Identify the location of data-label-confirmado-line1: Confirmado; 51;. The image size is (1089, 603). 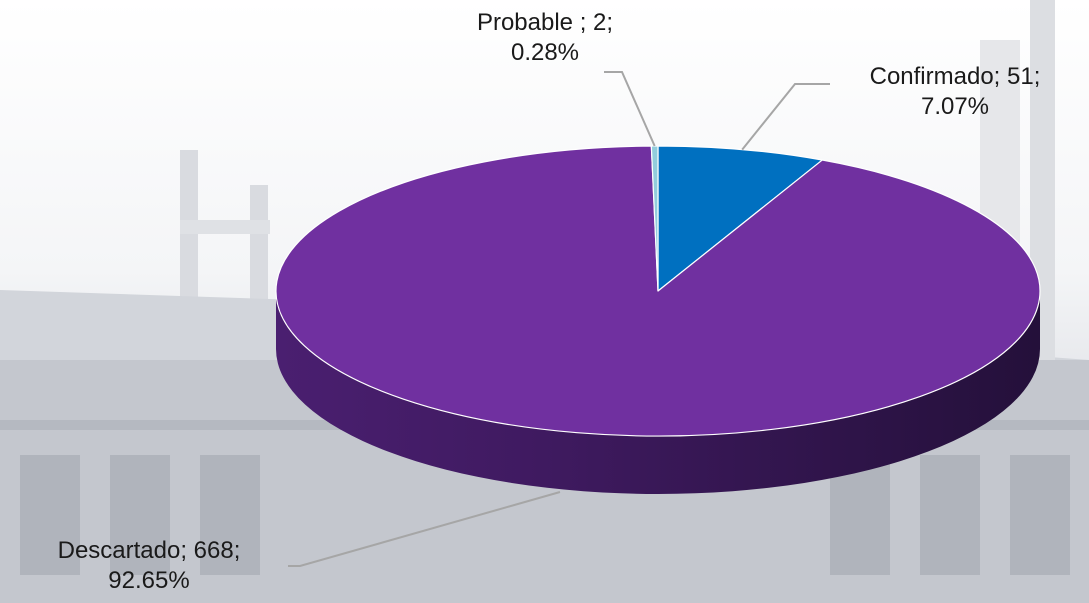
(955, 76).